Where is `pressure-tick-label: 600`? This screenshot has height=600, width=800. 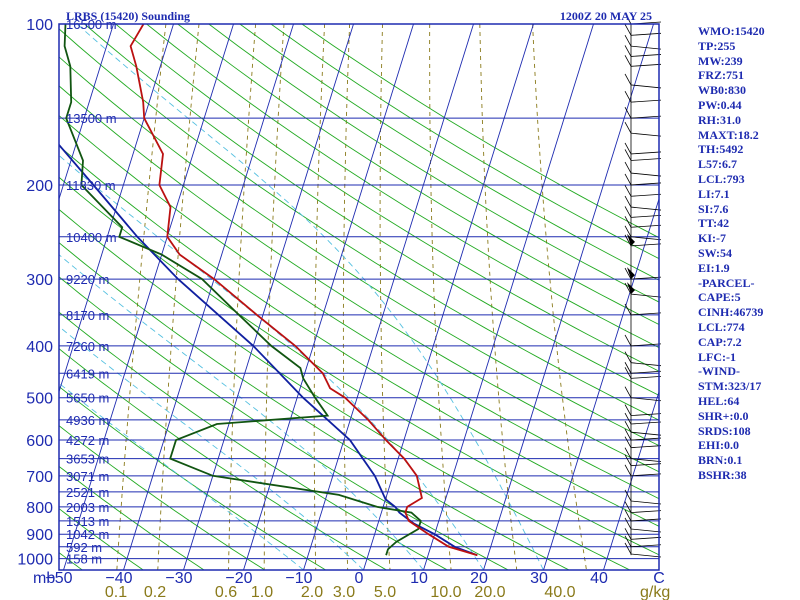
pressure-tick-label: 600 is located at coordinates (39, 441).